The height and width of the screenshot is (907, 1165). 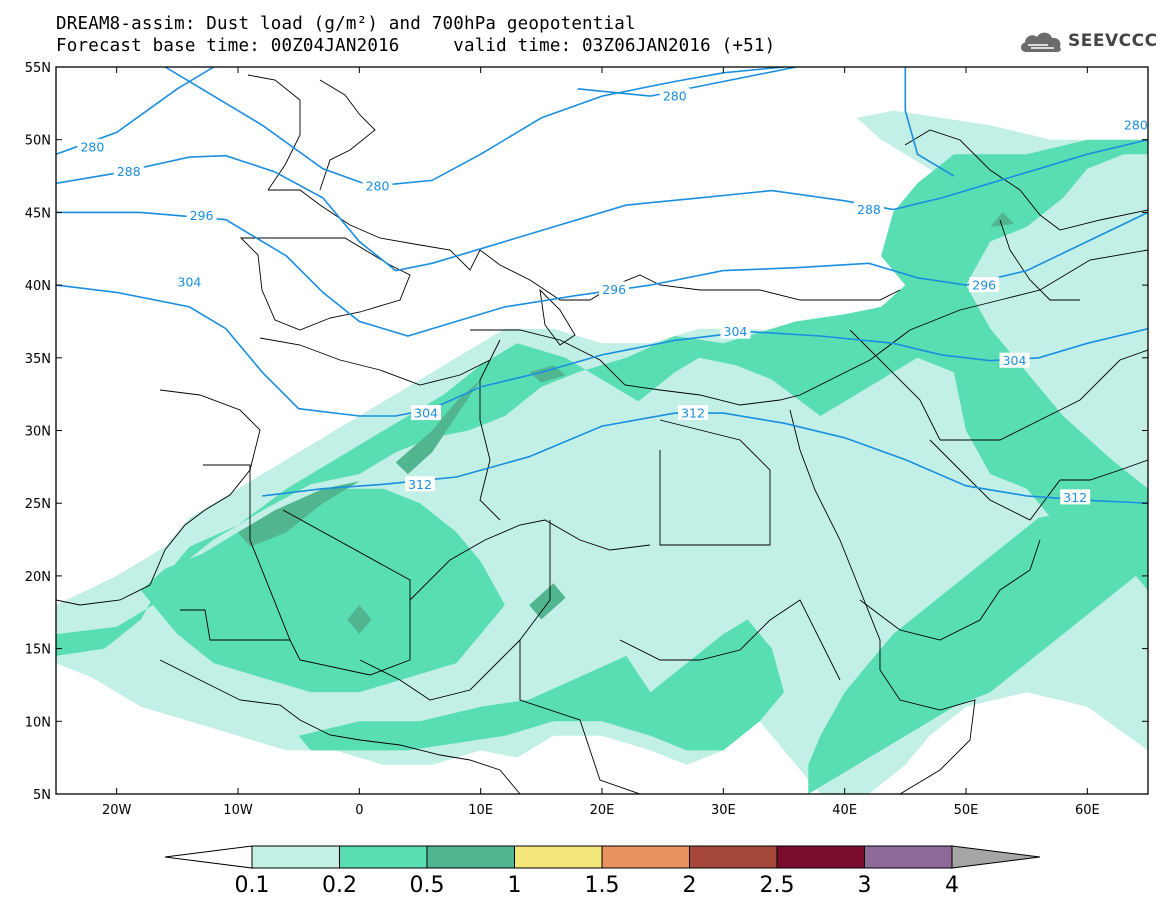 I want to click on lon-label: 30E, so click(x=723, y=810).